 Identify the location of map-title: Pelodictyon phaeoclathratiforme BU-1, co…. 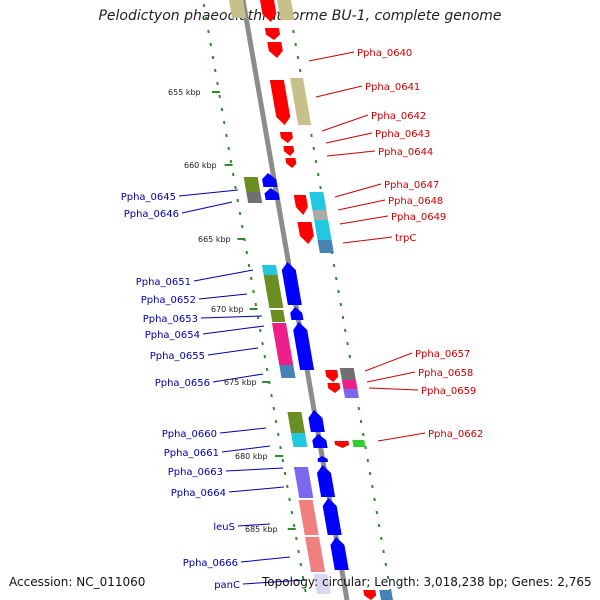
(300, 16).